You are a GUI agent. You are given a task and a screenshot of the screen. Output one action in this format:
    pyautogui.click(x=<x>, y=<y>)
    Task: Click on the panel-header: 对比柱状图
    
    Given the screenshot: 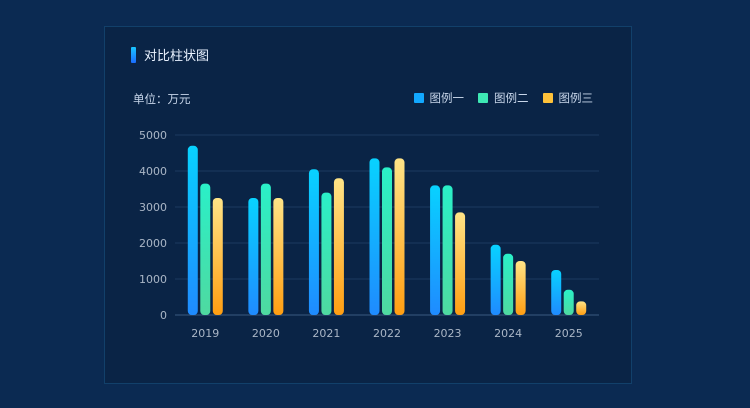 What is the action you would take?
    pyautogui.click(x=170, y=54)
    